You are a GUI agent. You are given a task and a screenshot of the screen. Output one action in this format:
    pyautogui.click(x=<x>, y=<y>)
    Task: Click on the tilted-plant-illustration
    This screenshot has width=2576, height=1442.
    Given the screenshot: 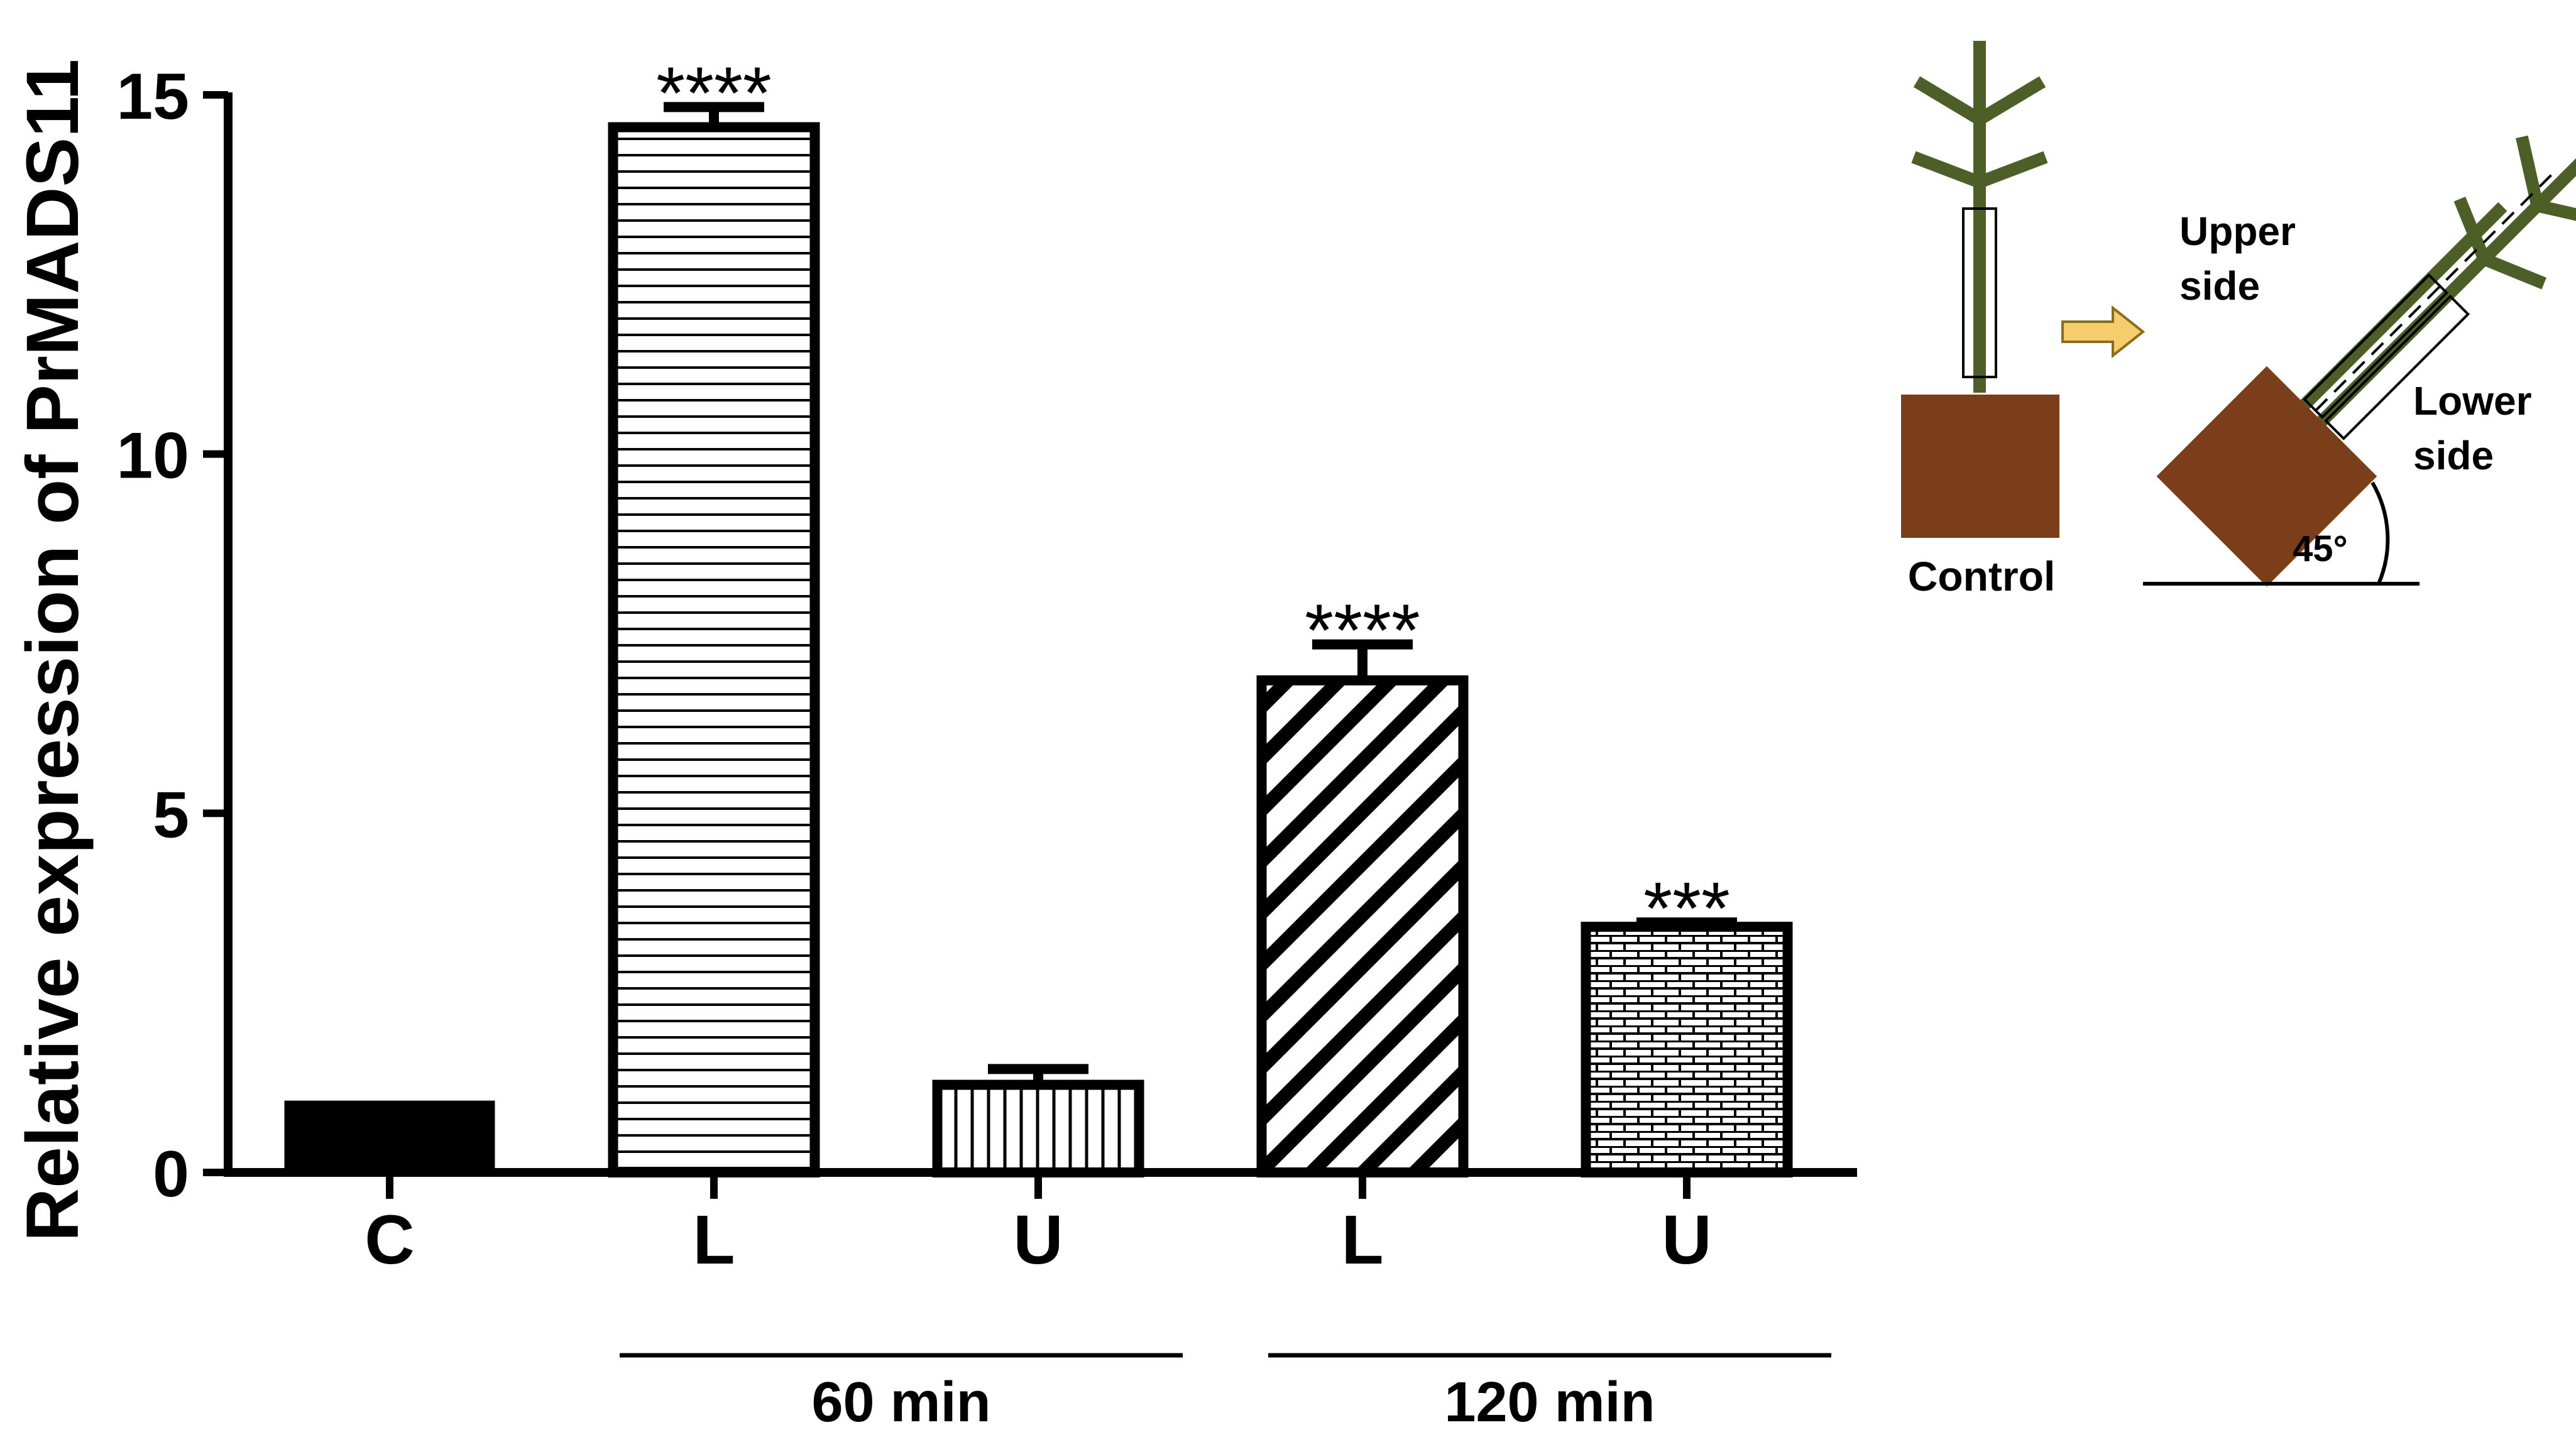 What is the action you would take?
    pyautogui.click(x=2359, y=361)
    